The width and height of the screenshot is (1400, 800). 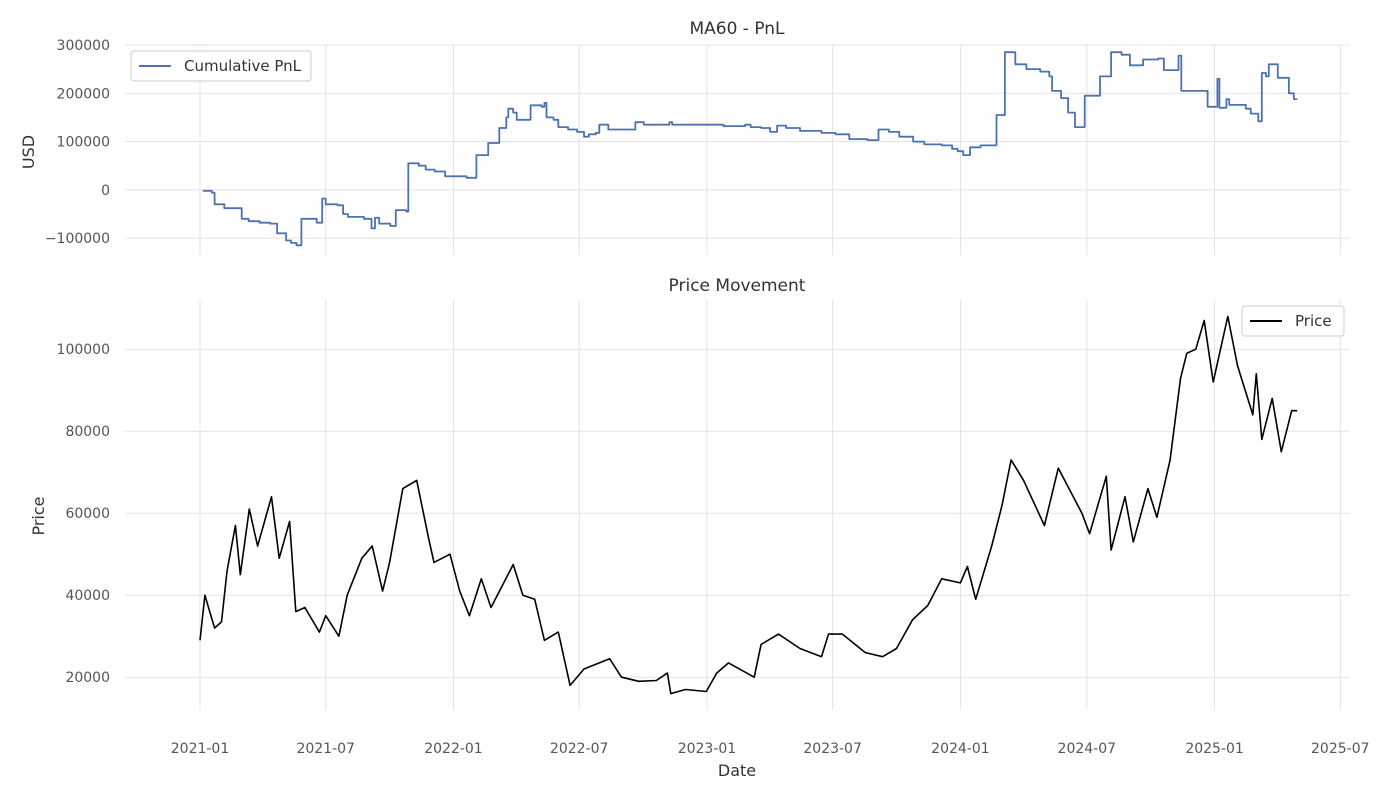 What do you see at coordinates (737, 29) in the screenshot?
I see `pnl-chart-title: MA60 - PnL` at bounding box center [737, 29].